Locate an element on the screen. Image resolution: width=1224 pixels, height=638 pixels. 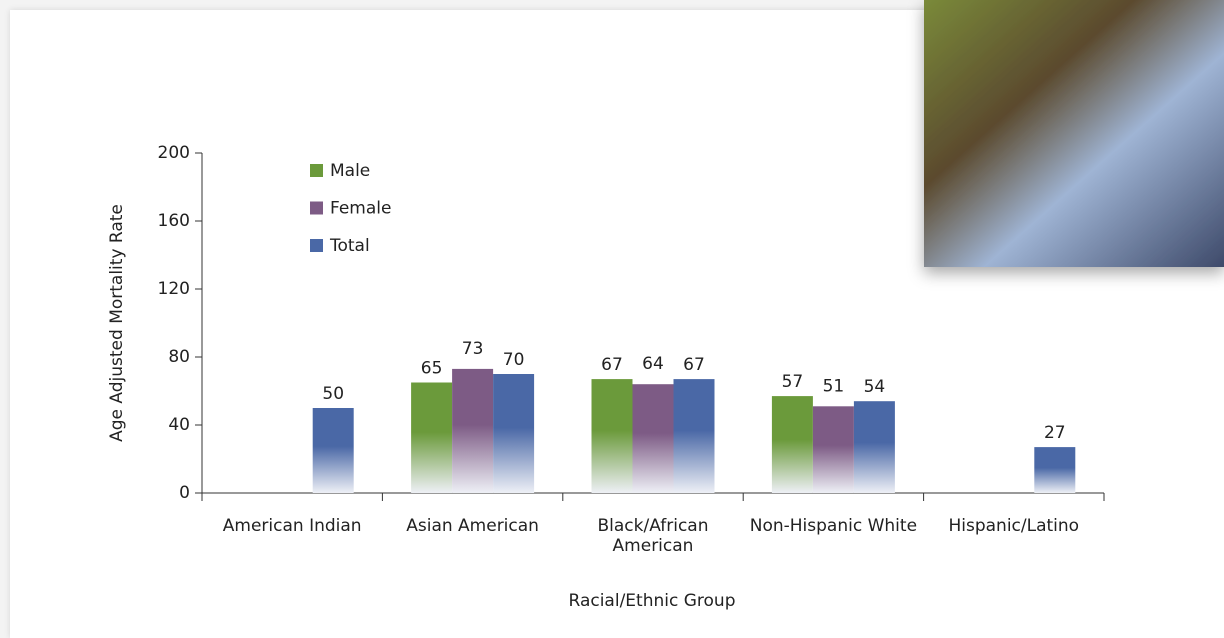
legend-label: Female is located at coordinates (360, 209).